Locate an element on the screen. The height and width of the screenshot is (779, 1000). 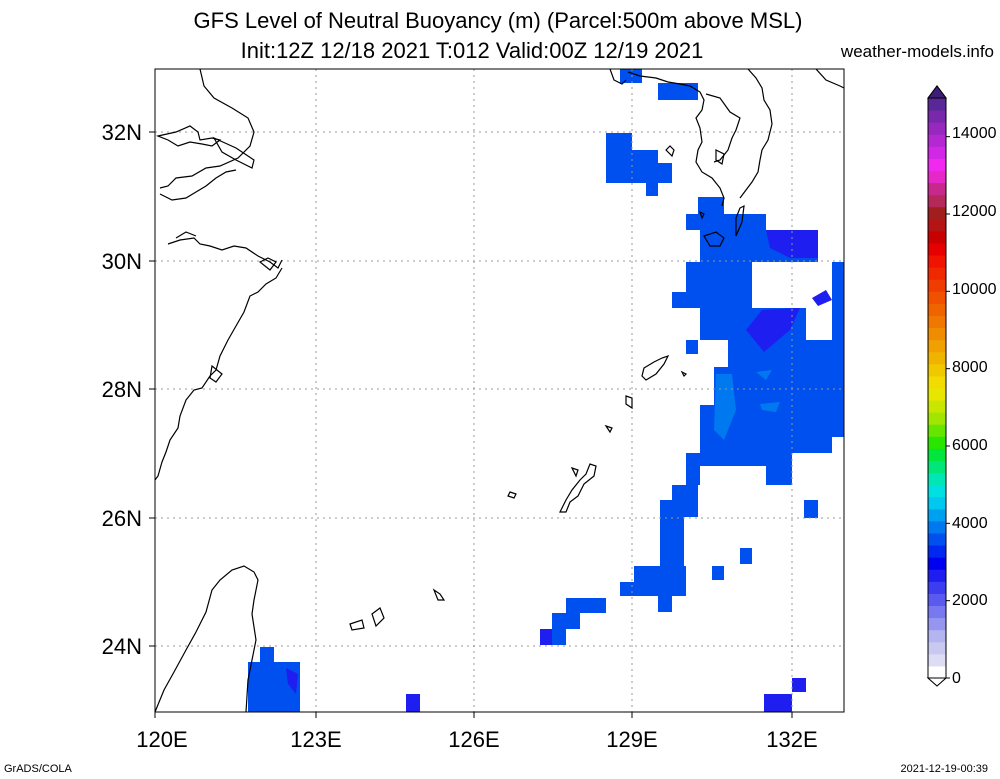
colorbar-max-arrow is located at coordinates (937, 92).